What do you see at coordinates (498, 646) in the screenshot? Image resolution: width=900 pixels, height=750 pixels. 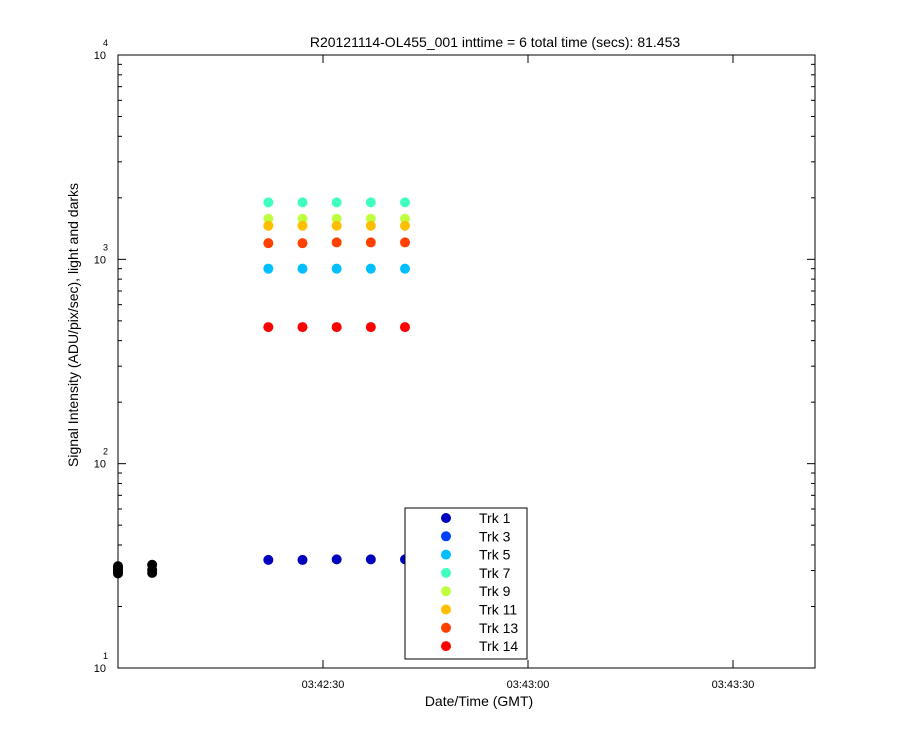 I see `legend-label: Trk 14` at bounding box center [498, 646].